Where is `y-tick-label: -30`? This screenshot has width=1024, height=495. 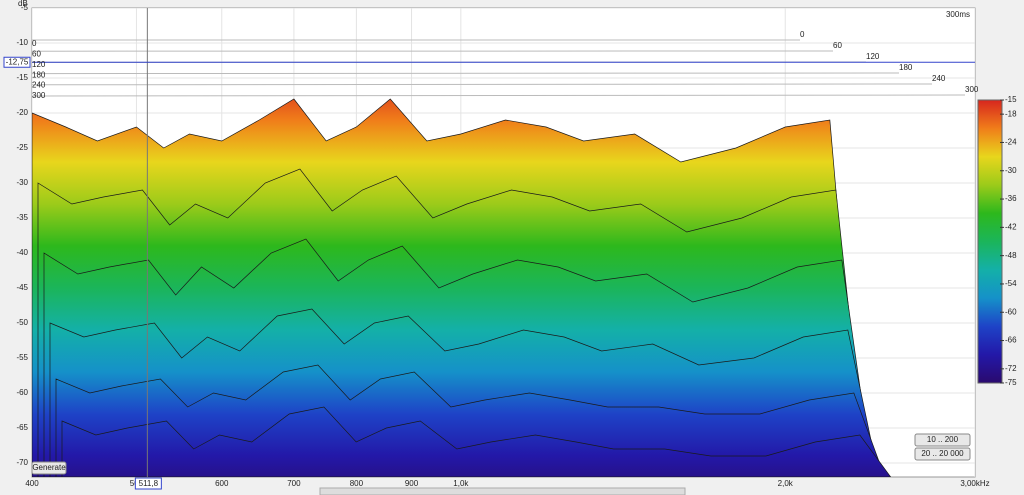
y-tick-label: -30 is located at coordinates (22, 182).